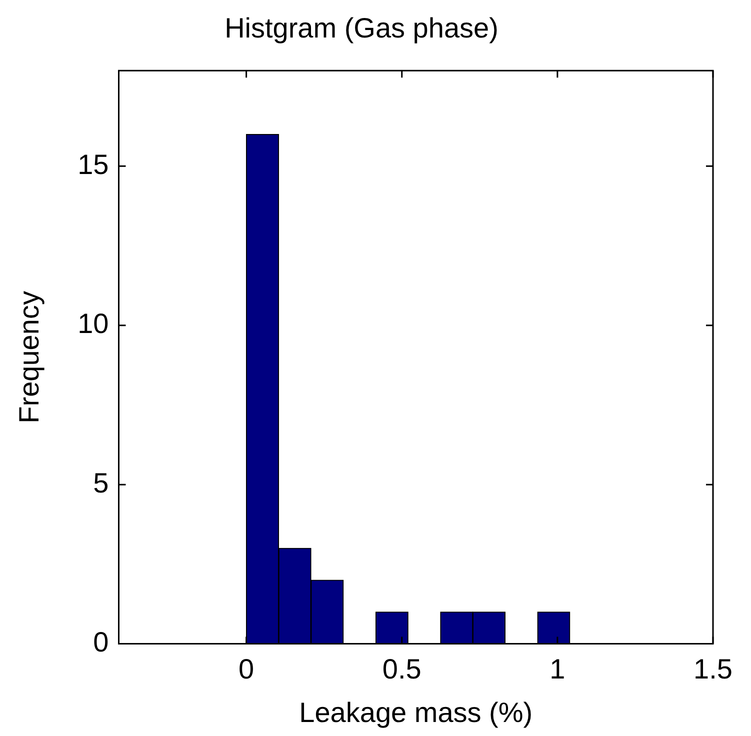 This screenshot has height=736, width=751. I want to click on y-tick-label: 10, so click(93, 324).